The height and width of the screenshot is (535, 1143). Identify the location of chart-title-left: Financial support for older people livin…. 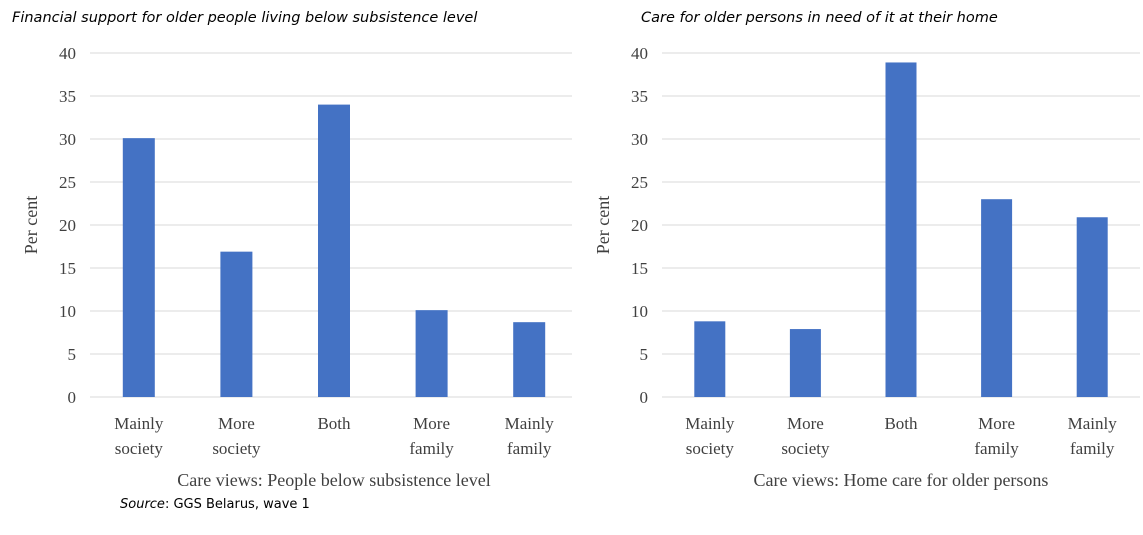
(245, 18).